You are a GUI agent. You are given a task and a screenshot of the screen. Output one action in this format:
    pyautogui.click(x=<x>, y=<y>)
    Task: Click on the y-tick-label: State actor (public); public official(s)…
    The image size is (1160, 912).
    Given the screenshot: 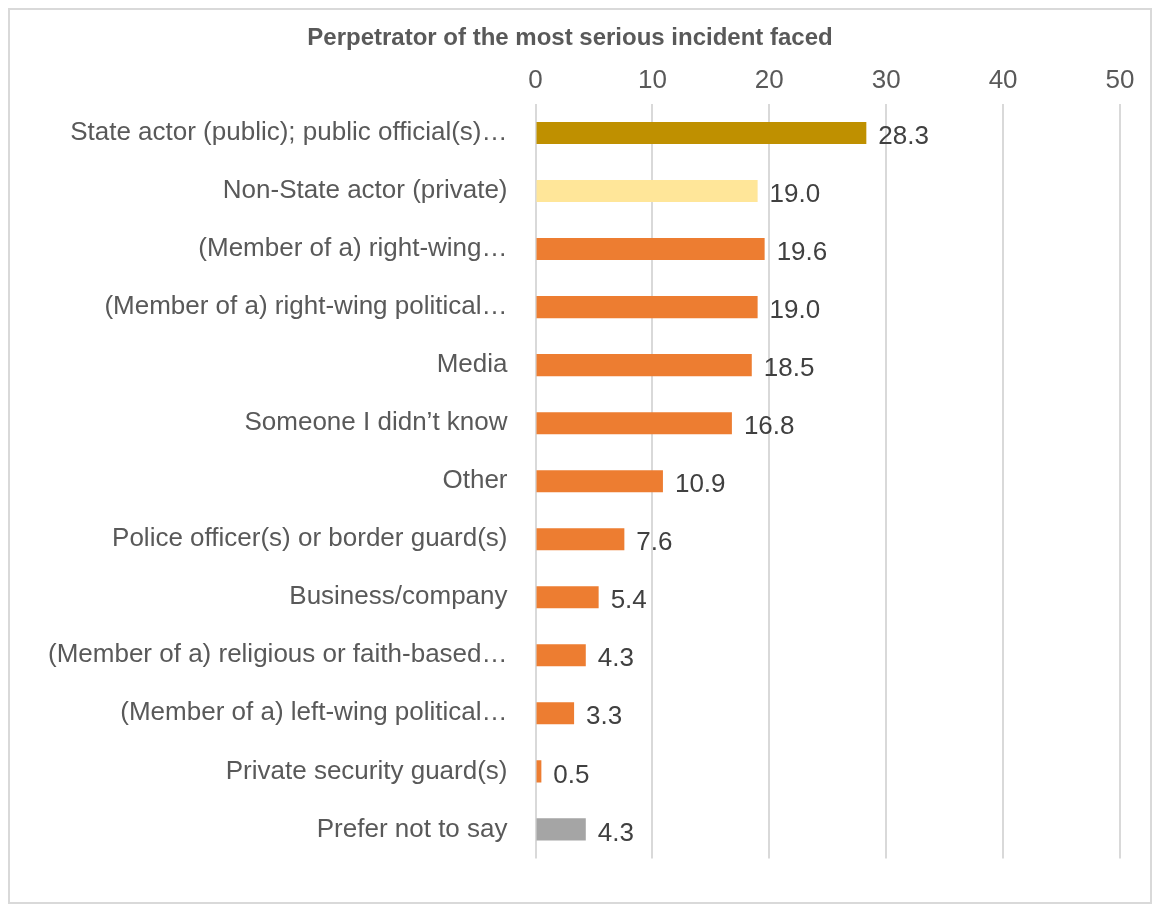 What is the action you would take?
    pyautogui.click(x=289, y=131)
    